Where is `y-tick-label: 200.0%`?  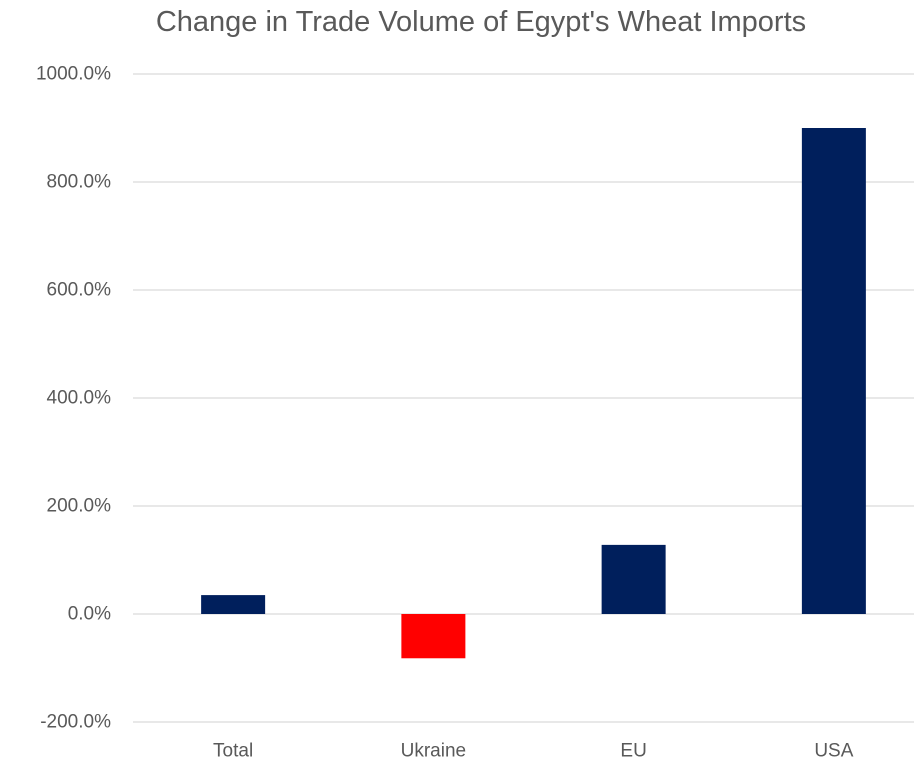 y-tick-label: 200.0% is located at coordinates (79, 506).